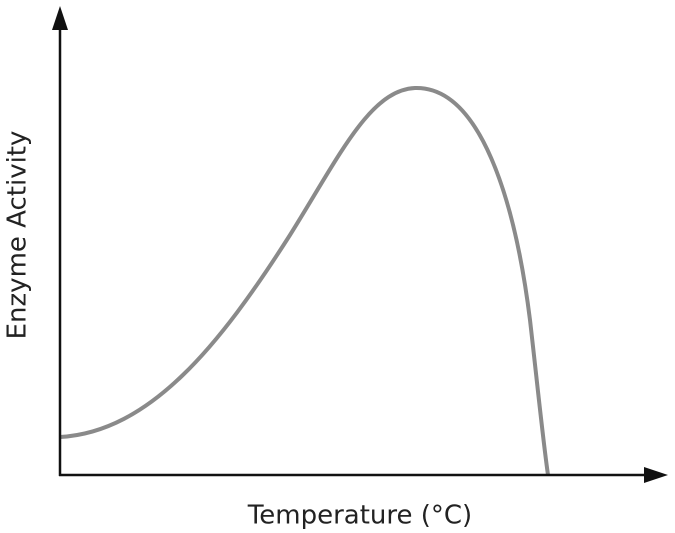 The width and height of the screenshot is (675, 533). What do you see at coordinates (60, 18) in the screenshot?
I see `y-axis-arrow` at bounding box center [60, 18].